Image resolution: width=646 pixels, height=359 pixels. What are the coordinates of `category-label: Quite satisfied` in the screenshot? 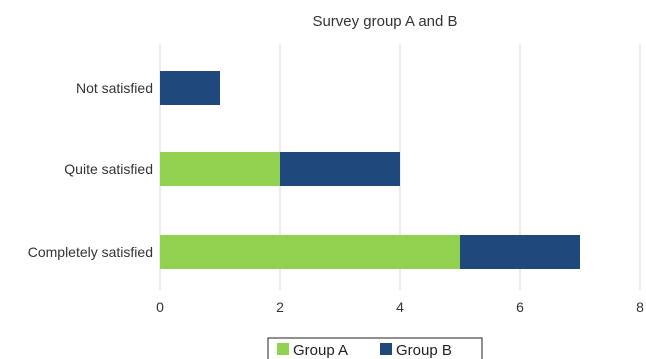 It's located at (108, 169).